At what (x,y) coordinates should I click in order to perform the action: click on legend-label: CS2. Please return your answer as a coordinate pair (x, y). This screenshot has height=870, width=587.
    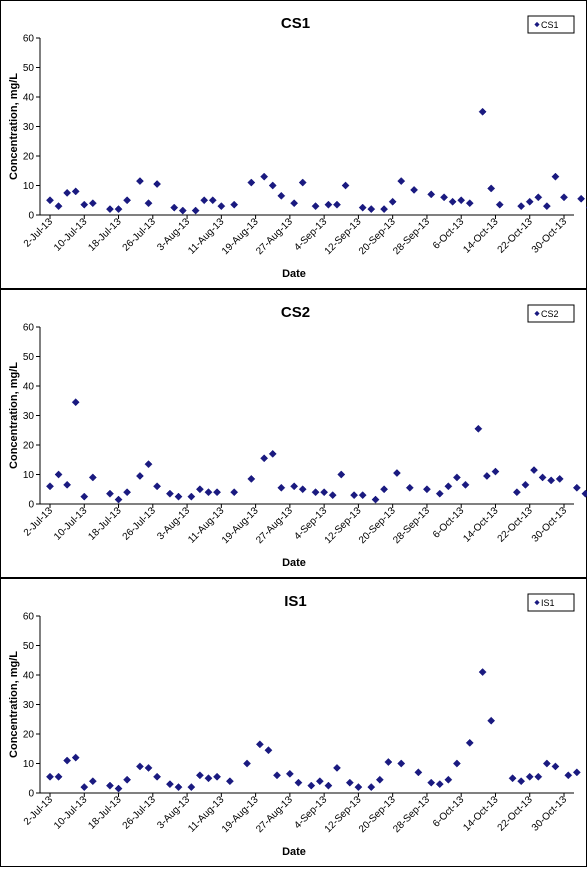
    Looking at the image, I should click on (550, 314).